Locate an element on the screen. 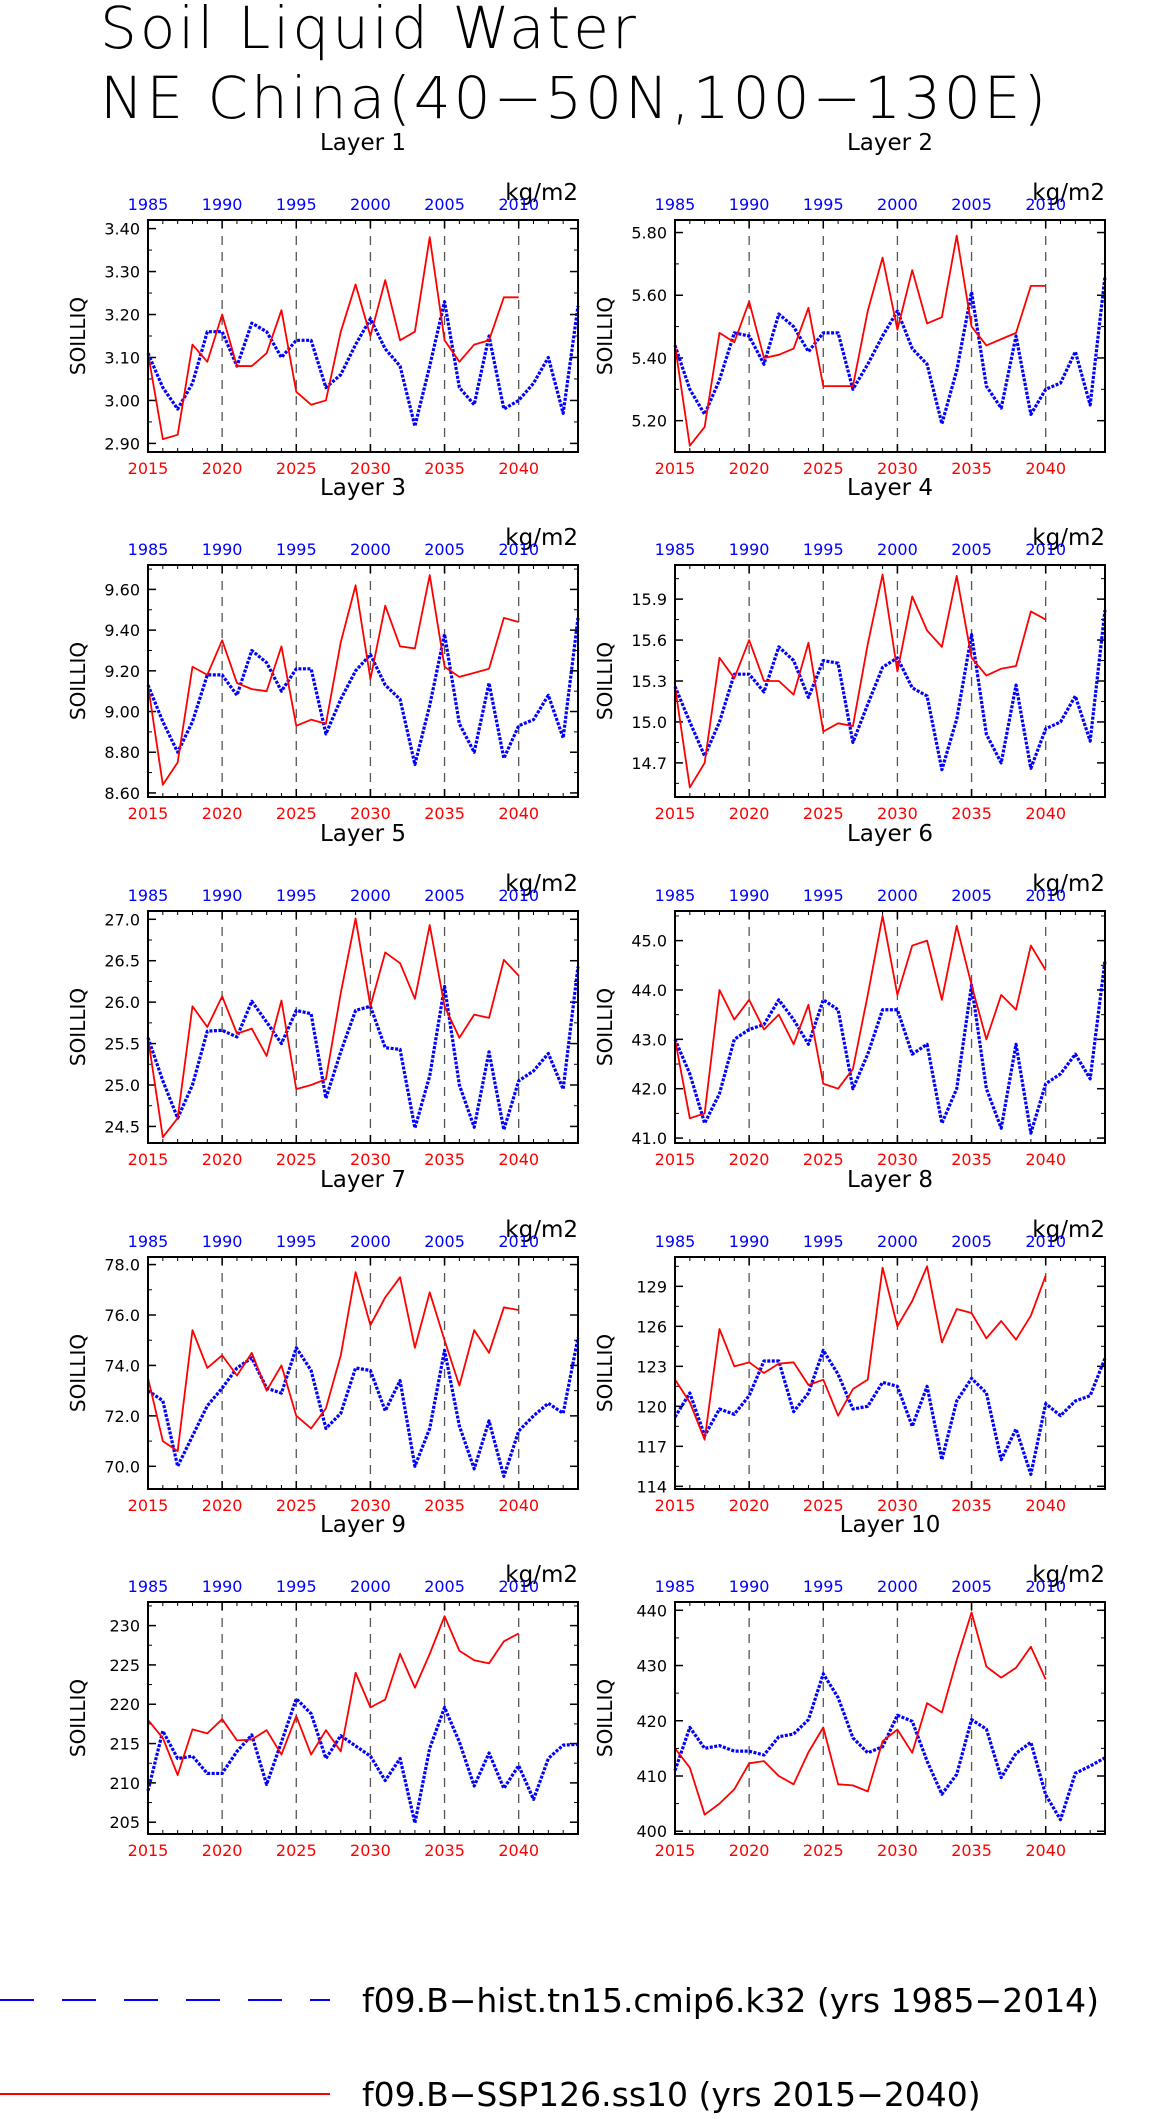  panel-title: Layer 10 is located at coordinates (890, 1525).